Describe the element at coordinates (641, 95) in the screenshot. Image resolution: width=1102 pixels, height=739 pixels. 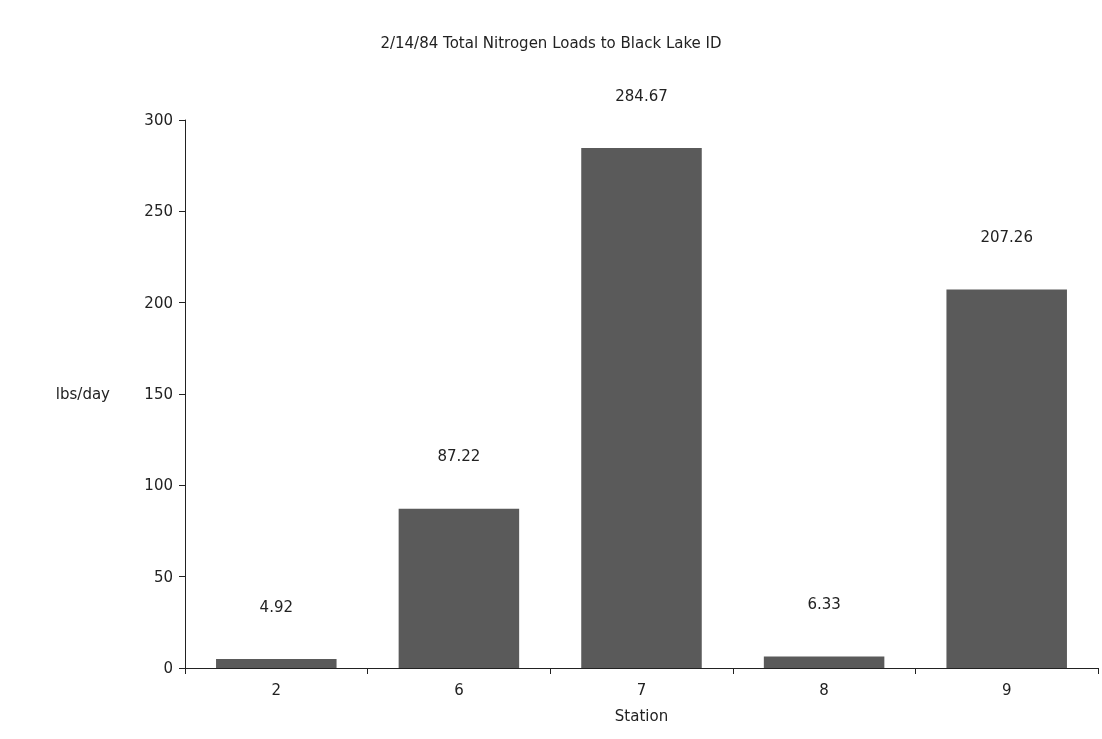
I see `data-label: 284.67` at that location.